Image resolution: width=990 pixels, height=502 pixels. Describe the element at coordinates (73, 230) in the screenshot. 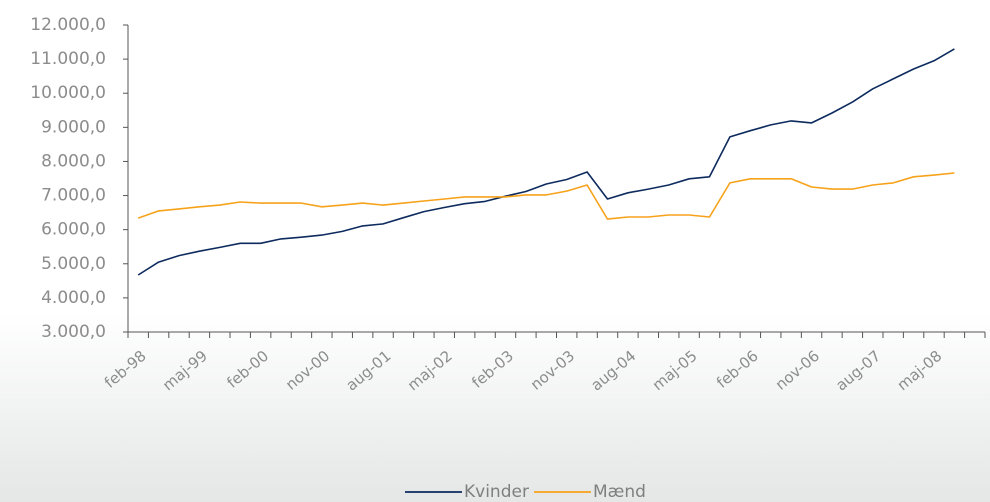

I see `y-tick-label: 6.000,0` at that location.